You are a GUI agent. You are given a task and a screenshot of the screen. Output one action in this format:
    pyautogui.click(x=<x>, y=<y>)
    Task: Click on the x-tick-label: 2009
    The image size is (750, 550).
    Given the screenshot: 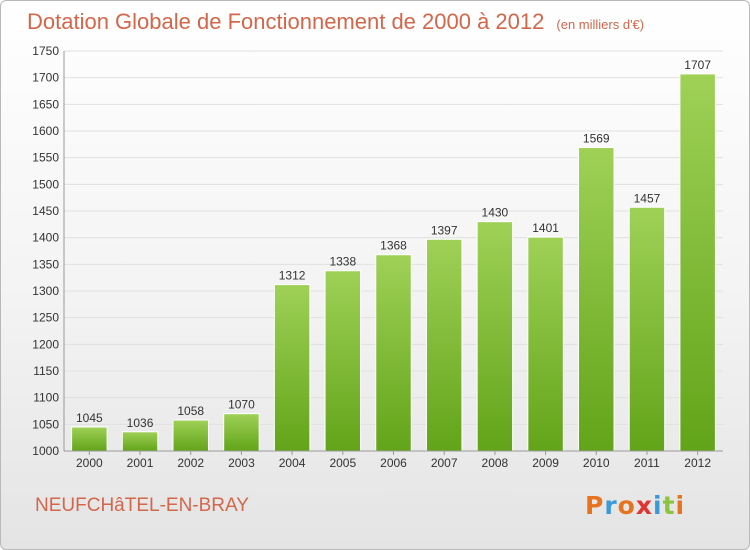 What is the action you would take?
    pyautogui.click(x=545, y=463)
    